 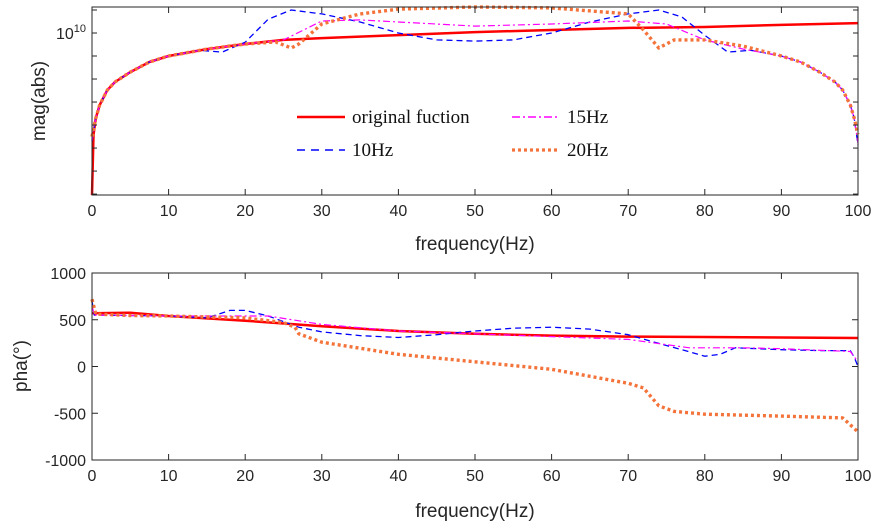 What do you see at coordinates (68, 274) in the screenshot?
I see `y-tick-label: 1000` at bounding box center [68, 274].